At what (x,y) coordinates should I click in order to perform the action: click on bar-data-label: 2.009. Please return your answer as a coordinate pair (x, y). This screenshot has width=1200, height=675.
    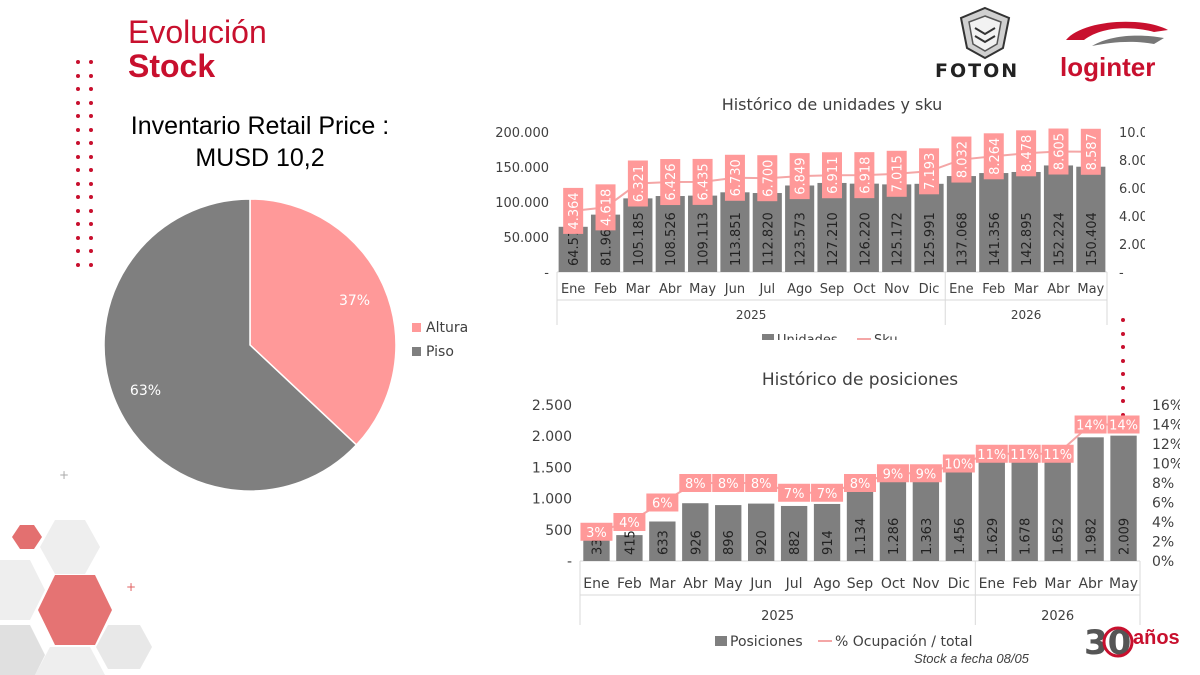
    Looking at the image, I should click on (1125, 536).